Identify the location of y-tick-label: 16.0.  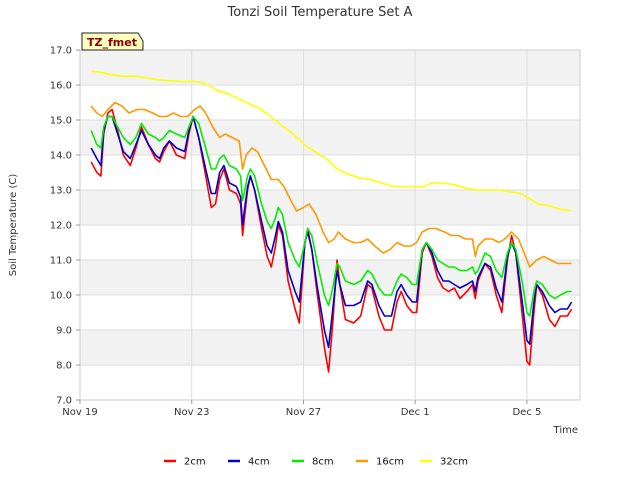
(61, 86).